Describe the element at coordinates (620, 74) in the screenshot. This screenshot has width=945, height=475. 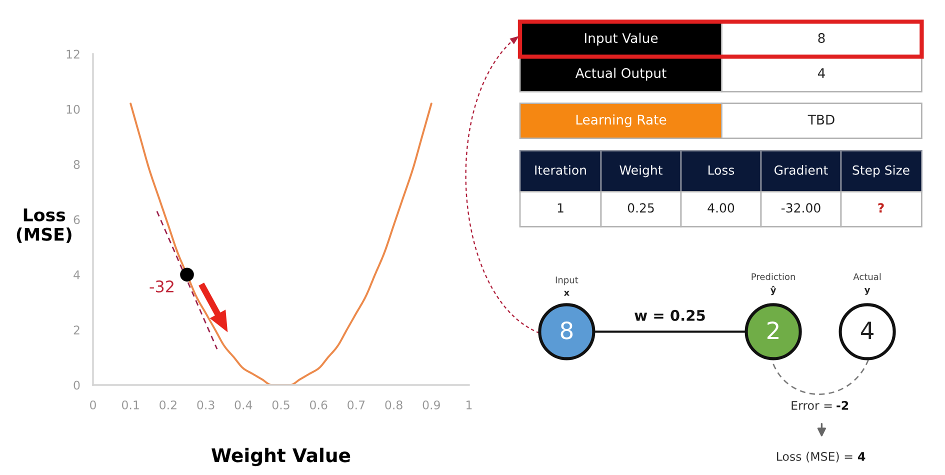
I see `text: Actual Output` at that location.